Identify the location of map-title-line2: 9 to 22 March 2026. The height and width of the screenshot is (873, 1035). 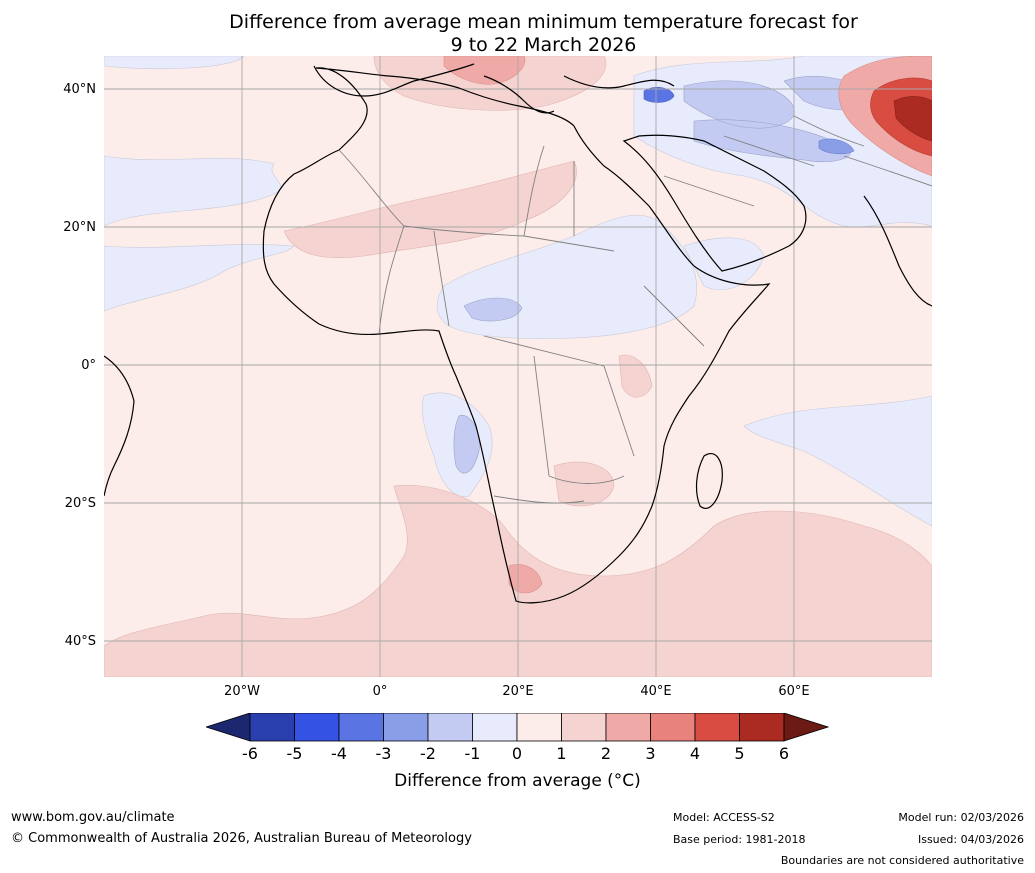
(543, 45).